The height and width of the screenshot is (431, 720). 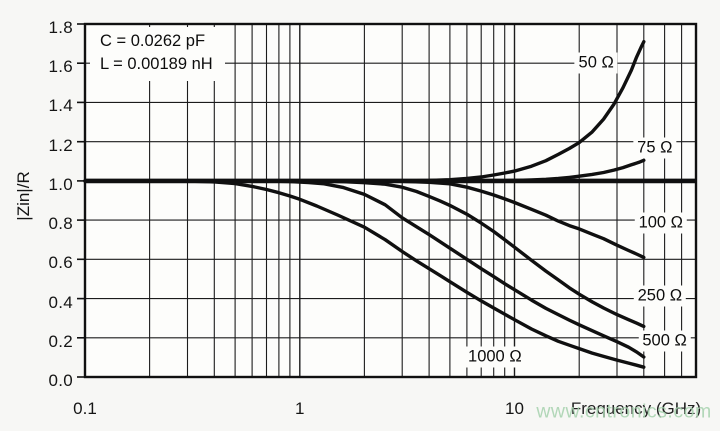 What do you see at coordinates (364, 219) in the screenshot?
I see `curve-100-ohm` at bounding box center [364, 219].